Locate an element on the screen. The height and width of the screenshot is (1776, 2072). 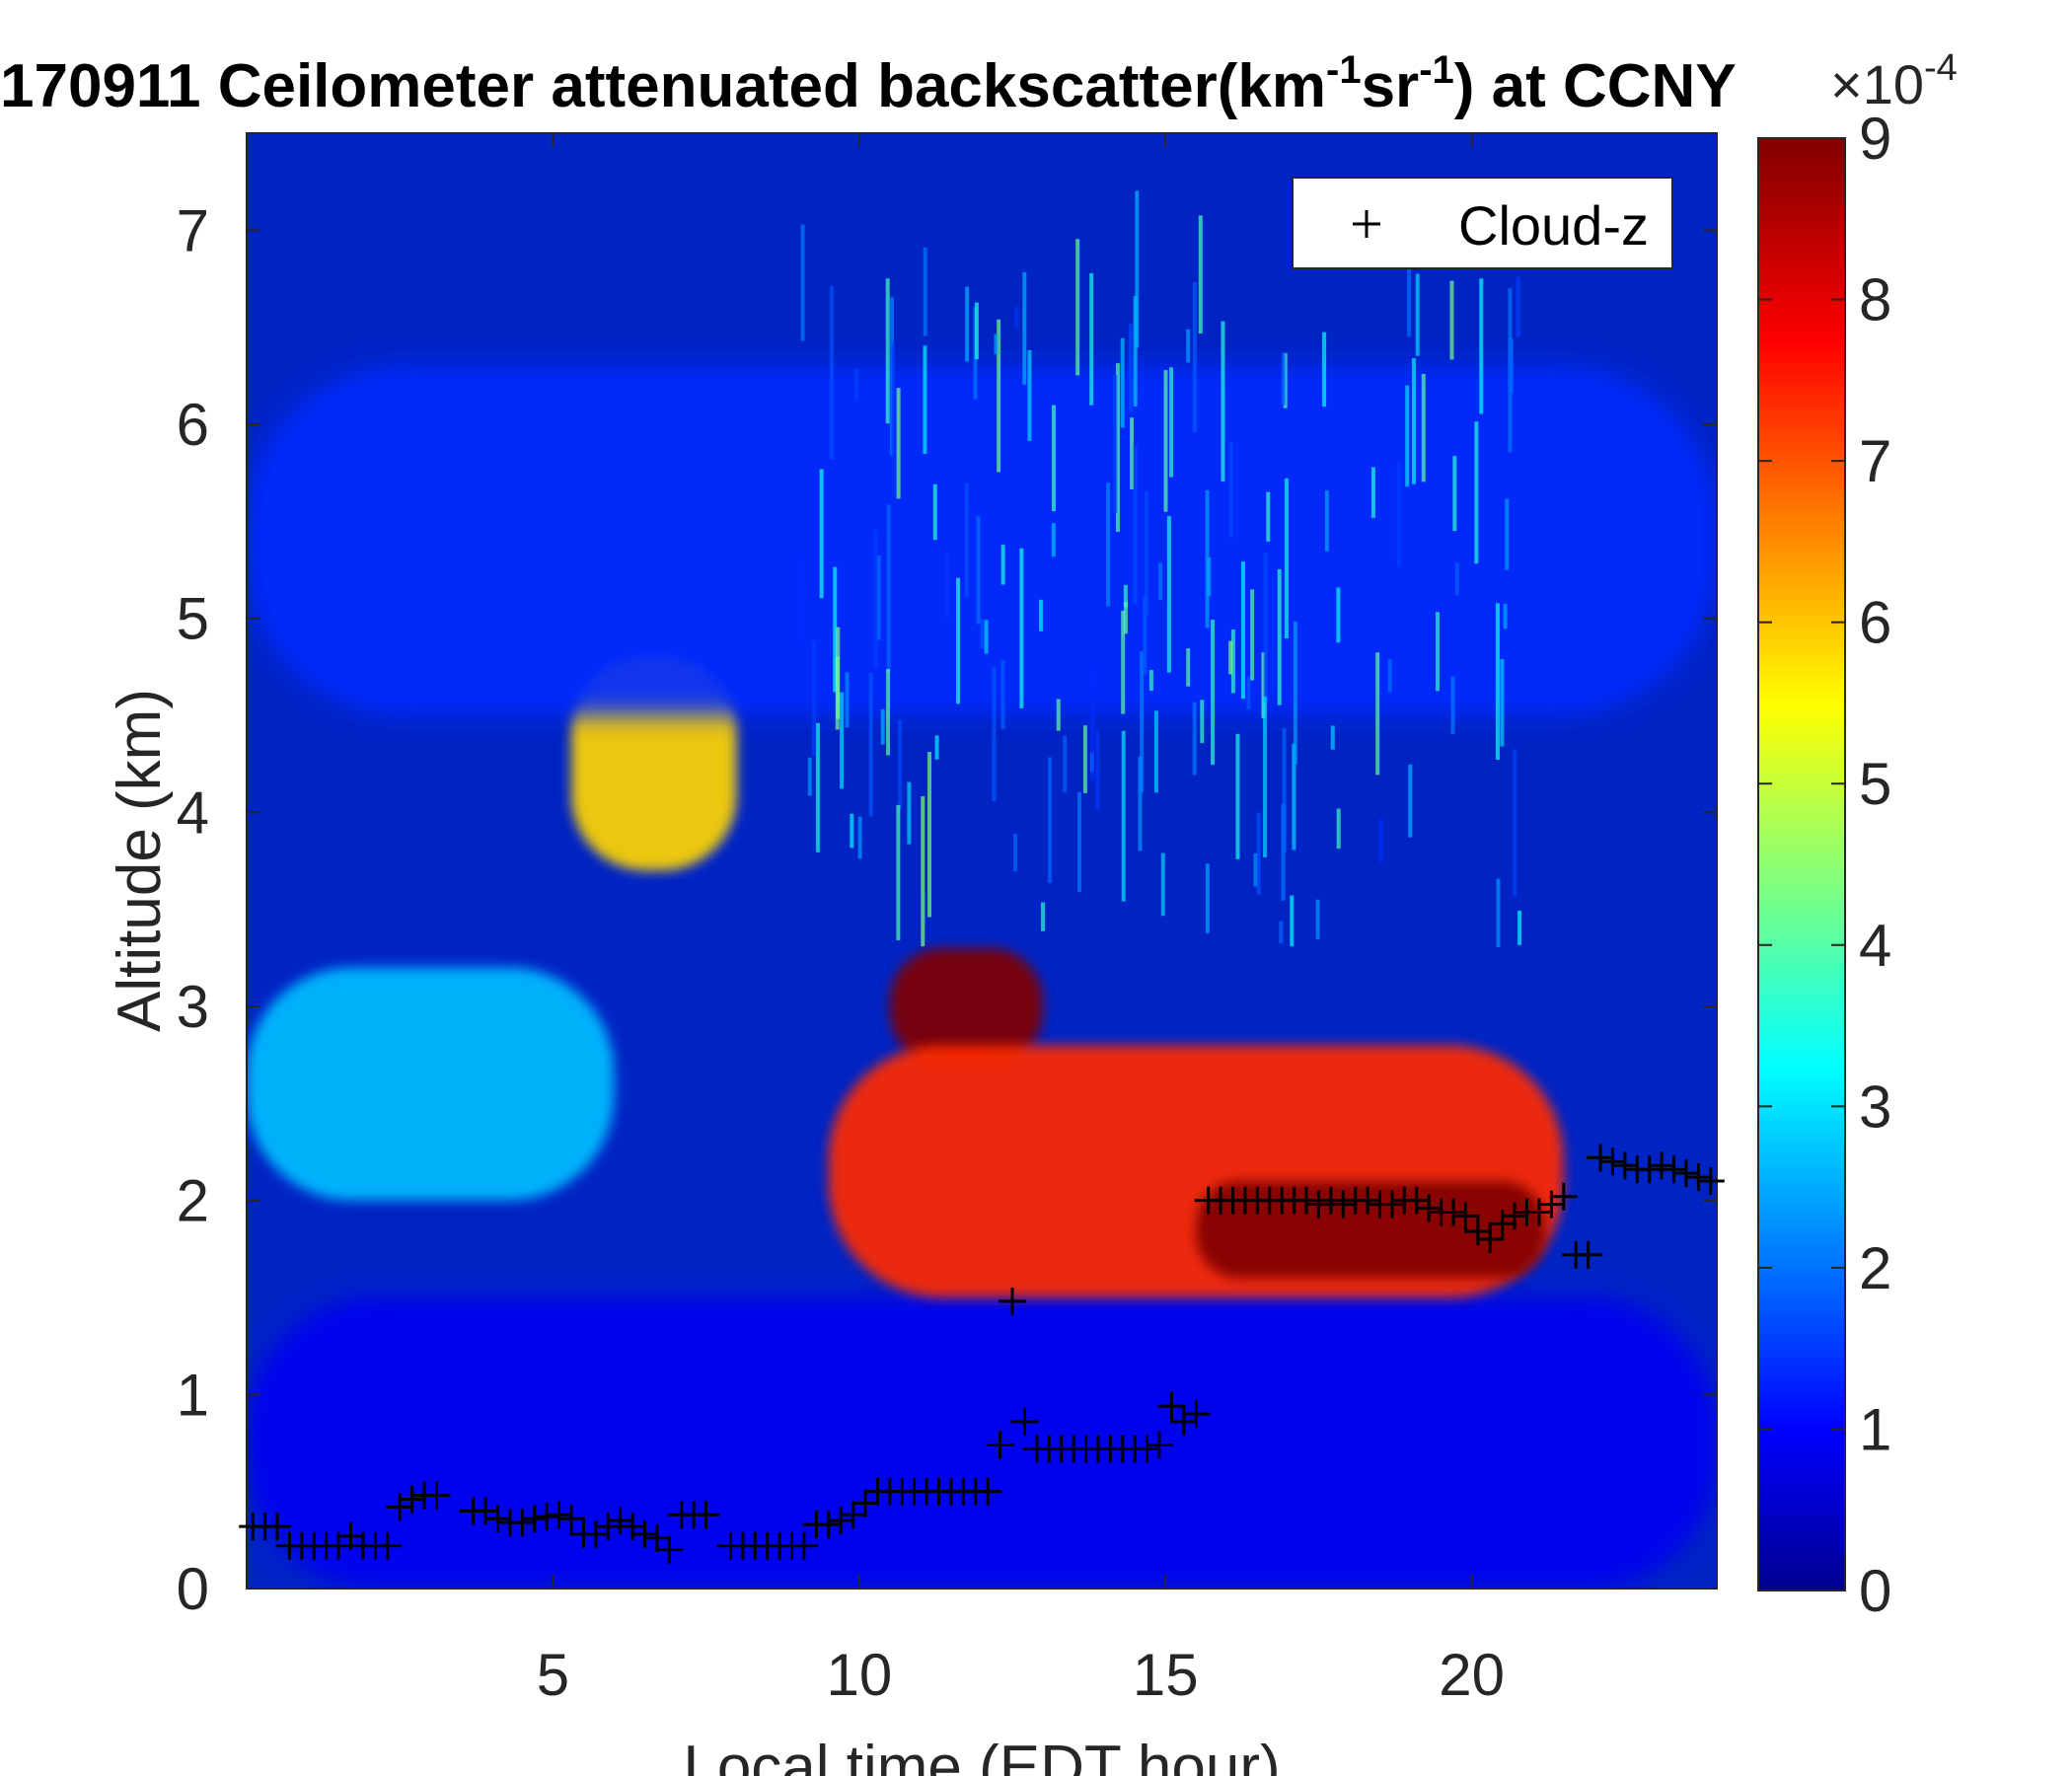
heatmap-streaks is located at coordinates (1159, 569).